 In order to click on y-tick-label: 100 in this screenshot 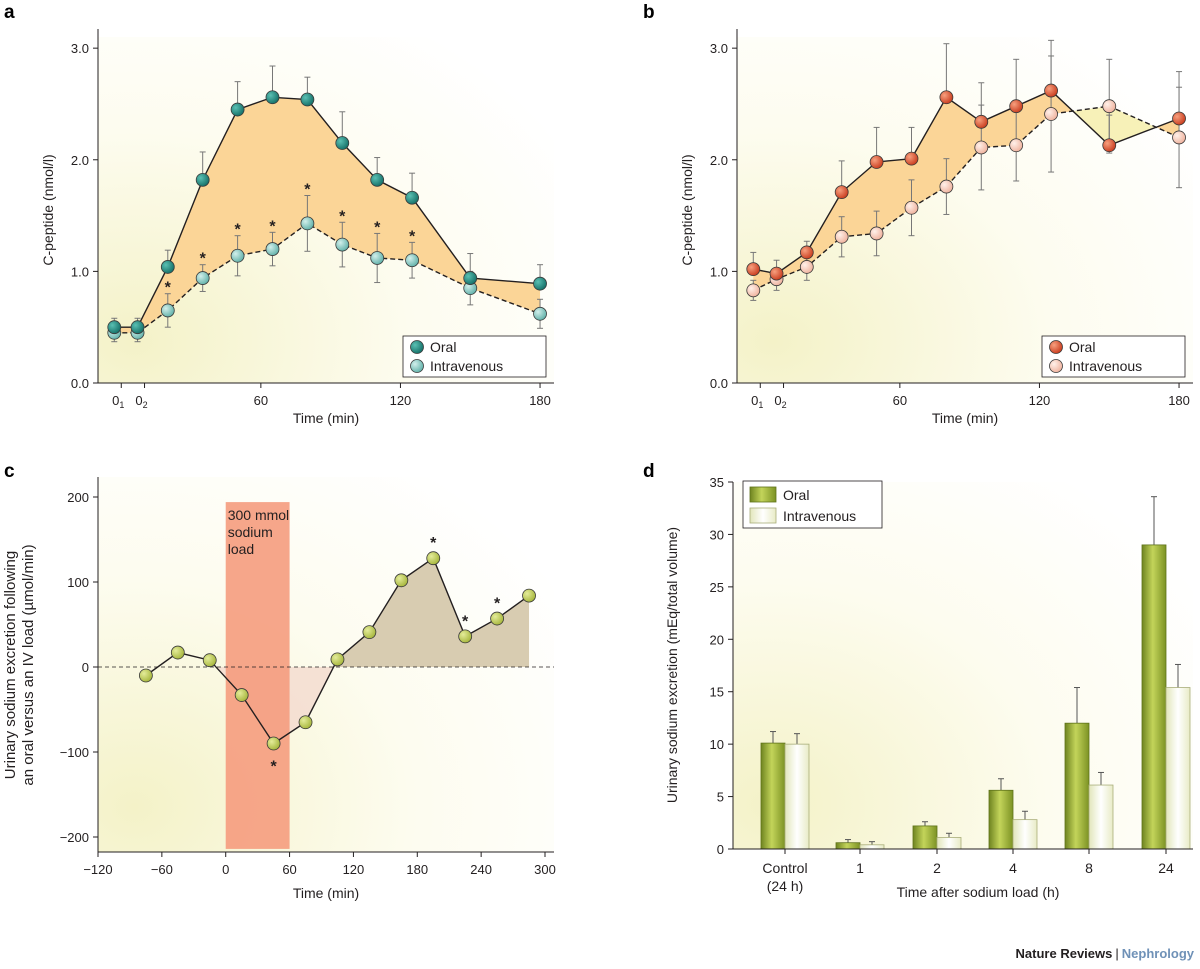, I will do `click(78, 582)`.